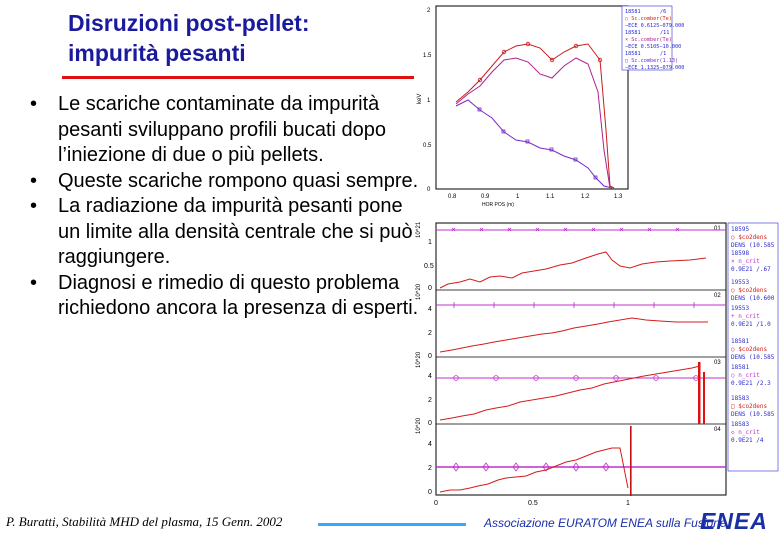 The height and width of the screenshot is (540, 780). Describe the element at coordinates (753, 414) in the screenshot. I see `legend-detail: DENS (10.585` at that location.